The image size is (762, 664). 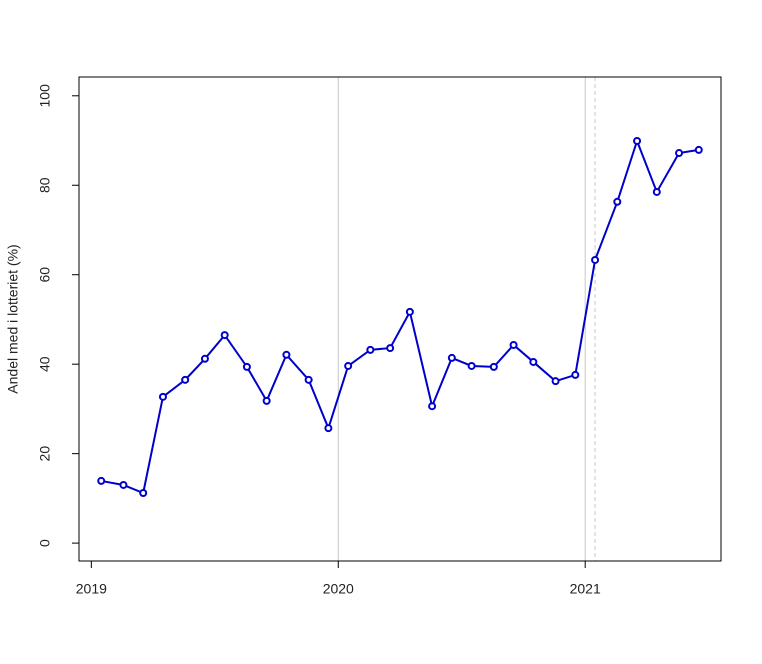 What do you see at coordinates (338, 589) in the screenshot?
I see `x-tick-label: 2020` at bounding box center [338, 589].